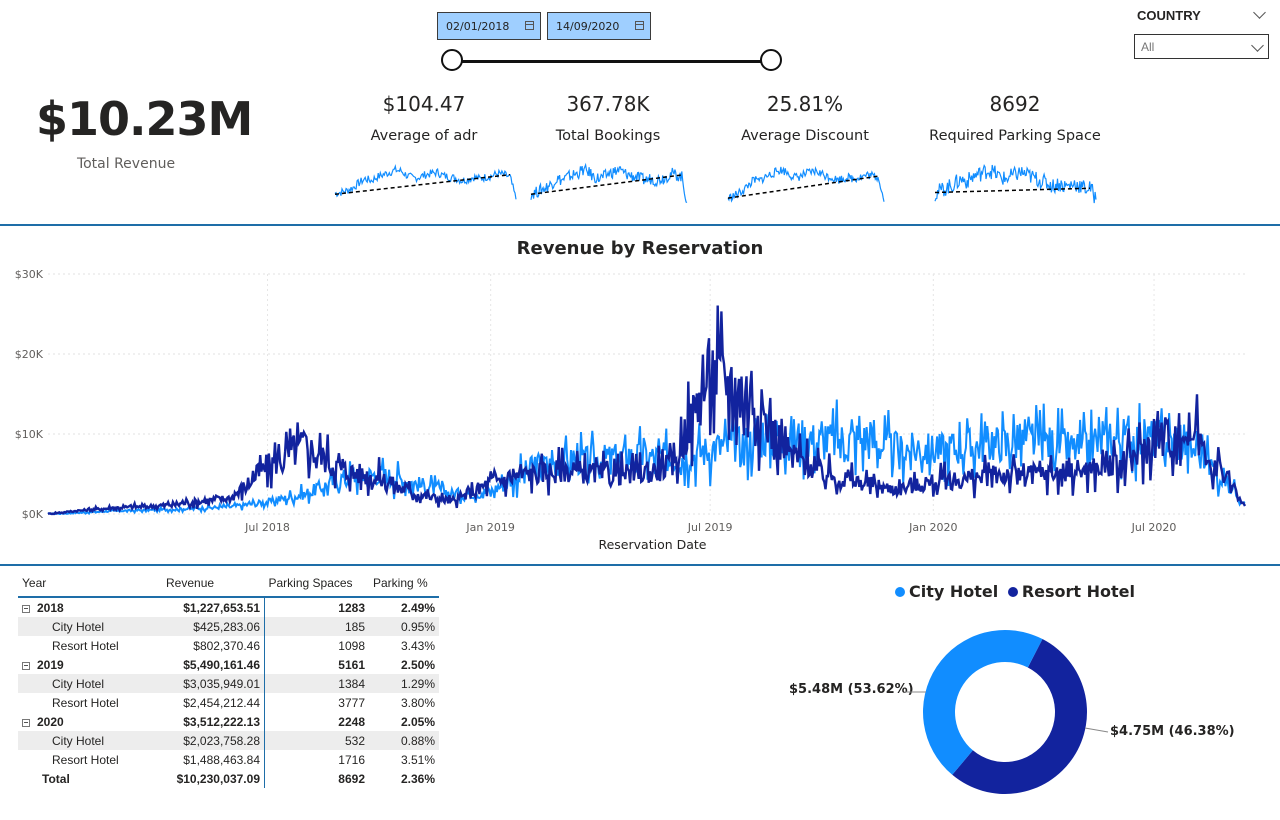 Image resolution: width=1280 pixels, height=820 pixels. Describe the element at coordinates (50, 664) in the screenshot. I see `row-label-text: 2019` at that location.